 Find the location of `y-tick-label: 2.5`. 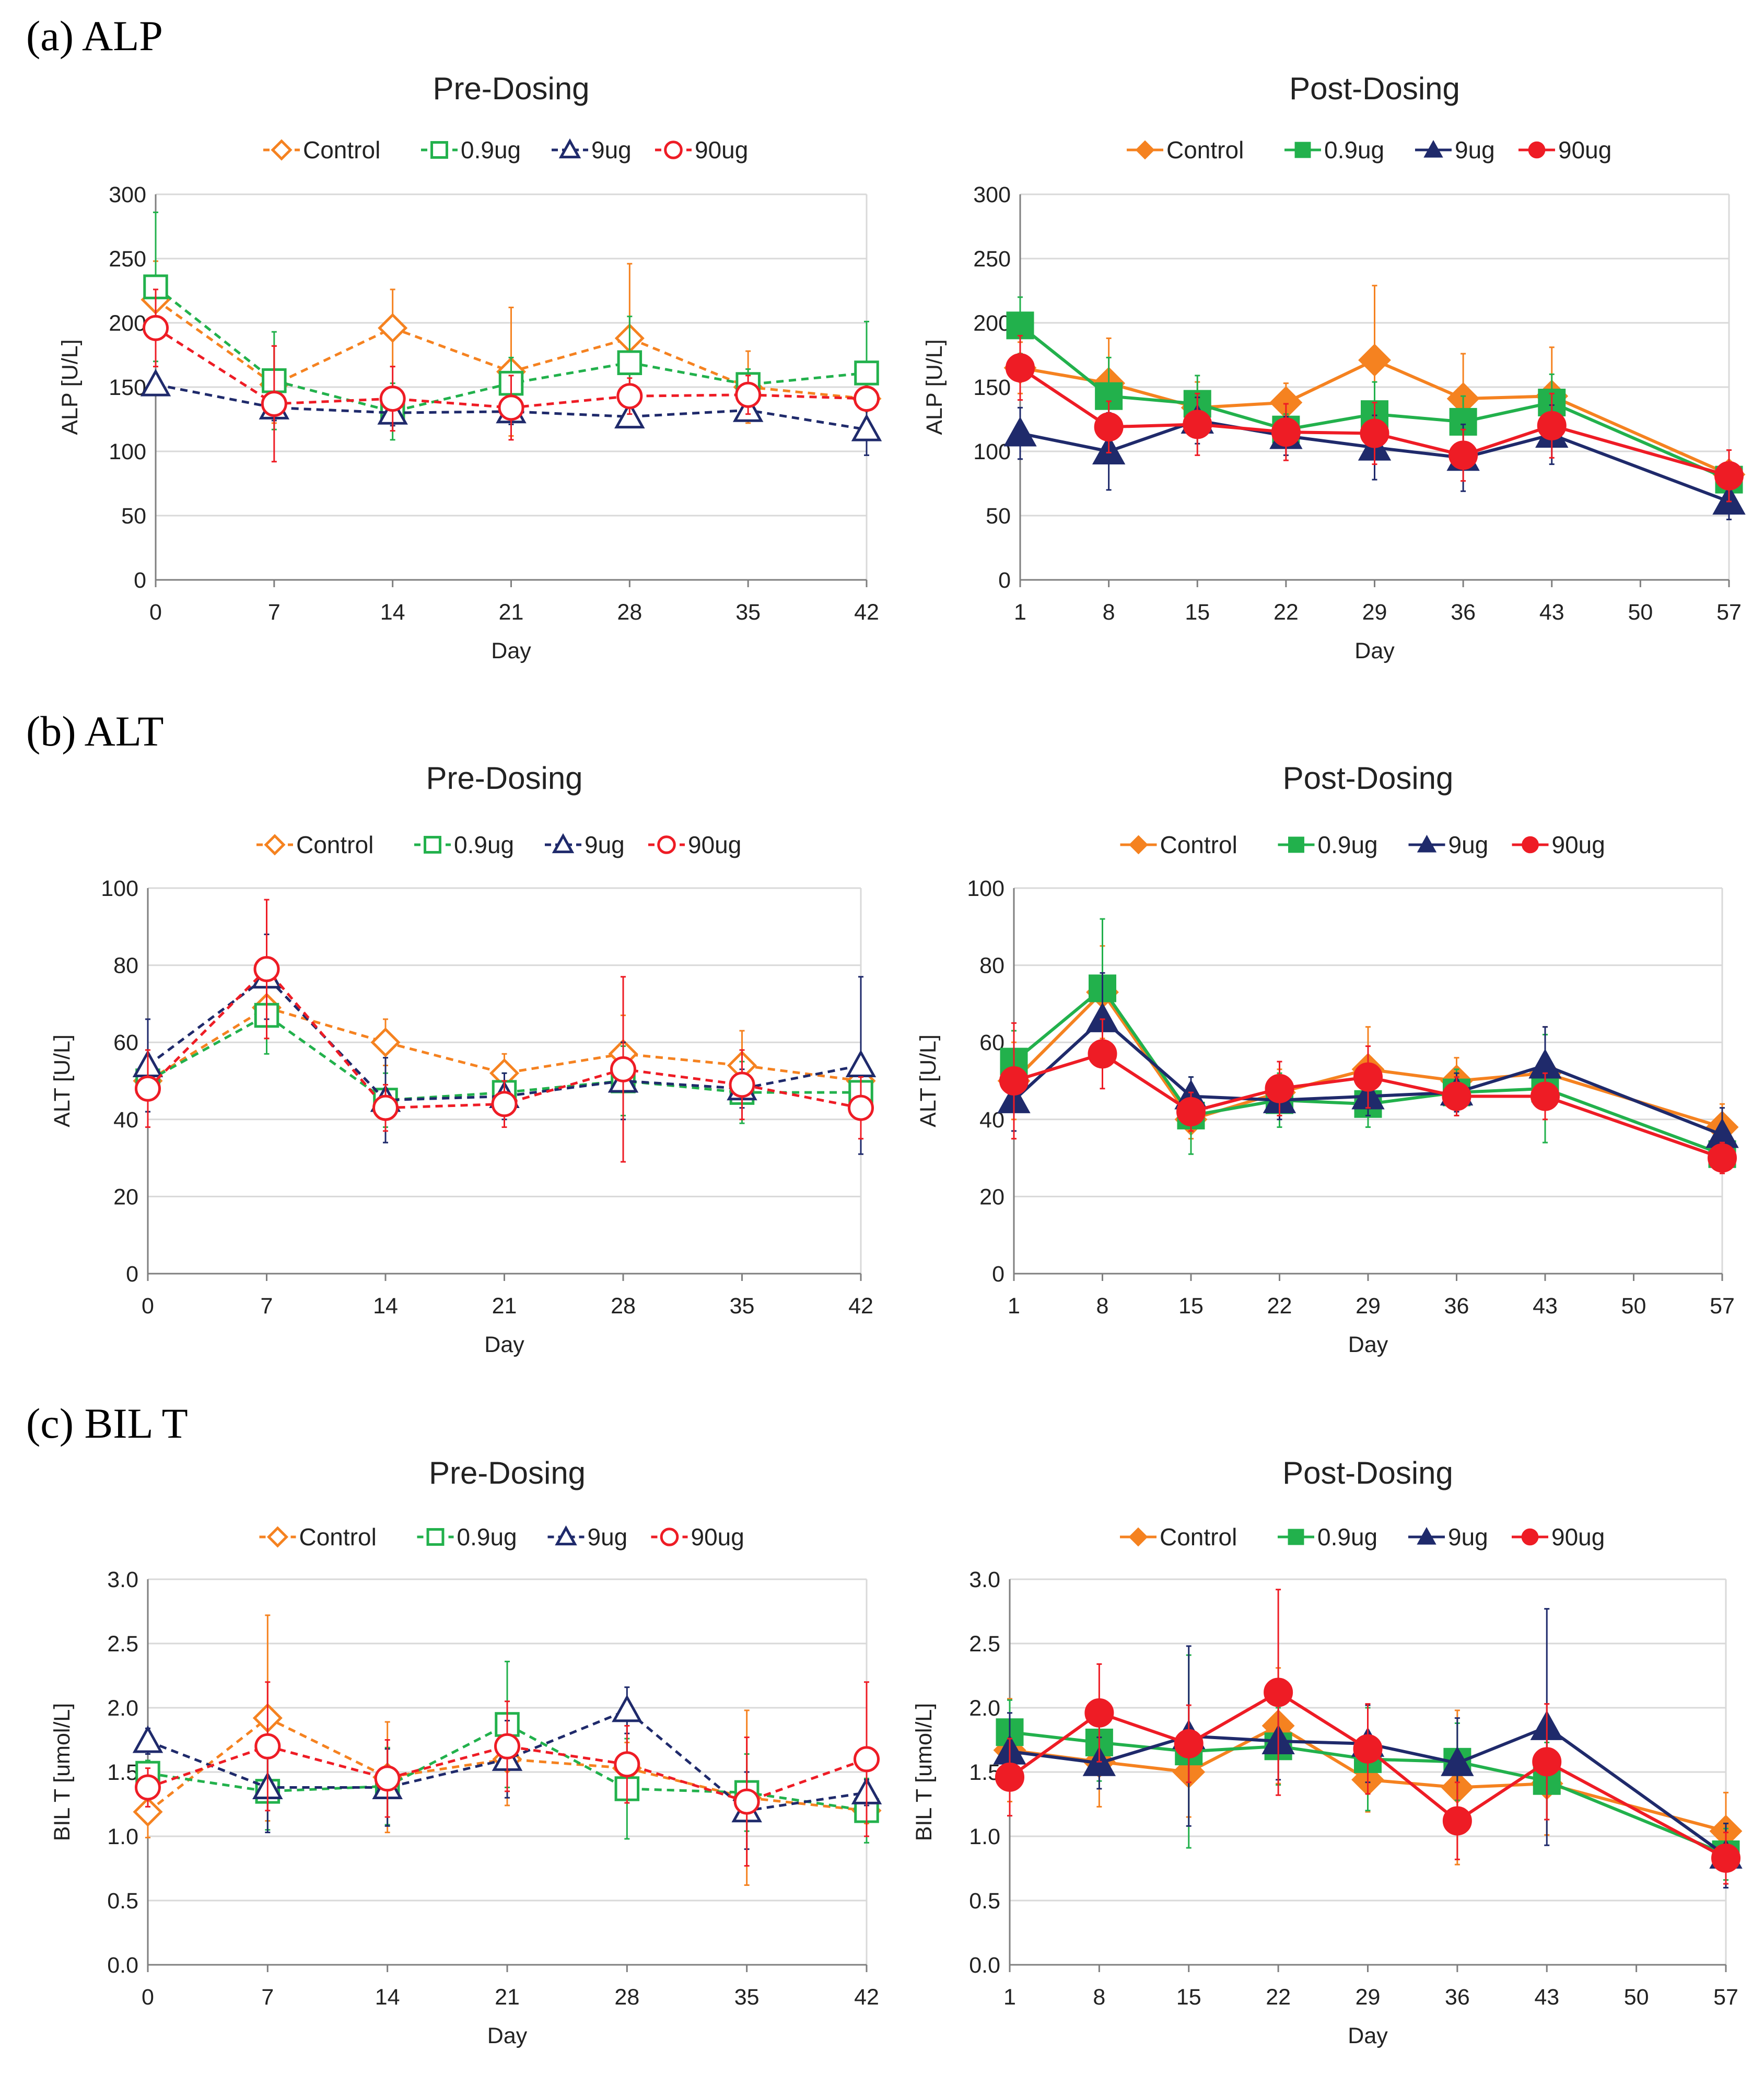

y-tick-label: 2.5 is located at coordinates (123, 1644).